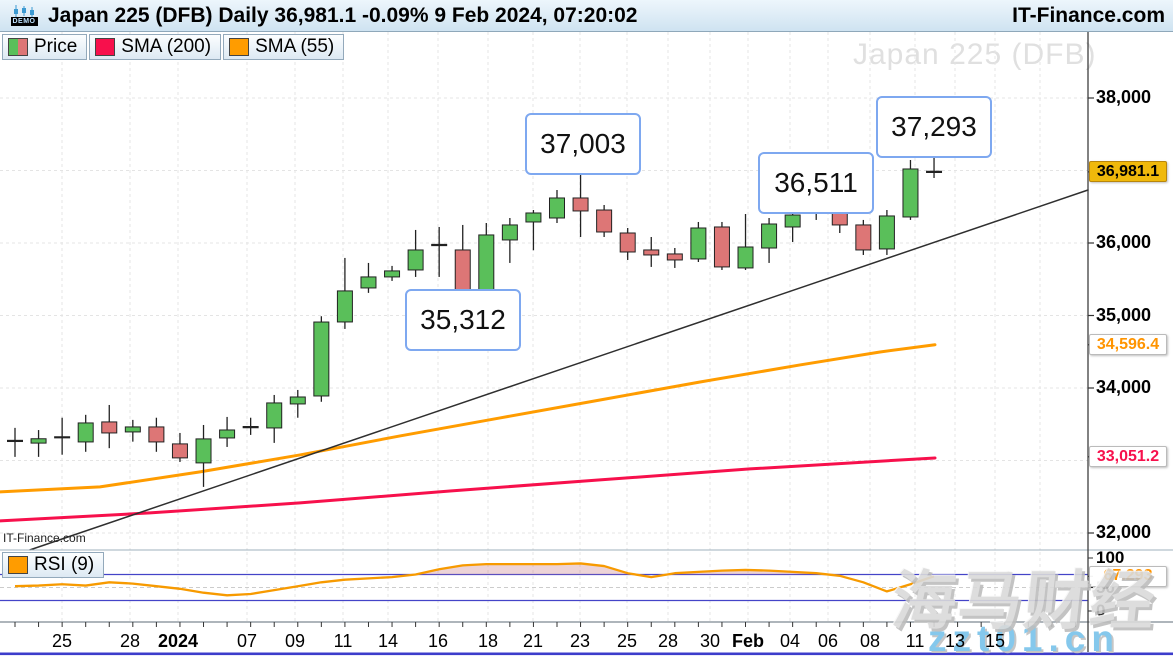 Image resolution: width=1173 pixels, height=660 pixels. What do you see at coordinates (1088, 15) in the screenshot?
I see `brand-link: IT-Finance.com` at bounding box center [1088, 15].